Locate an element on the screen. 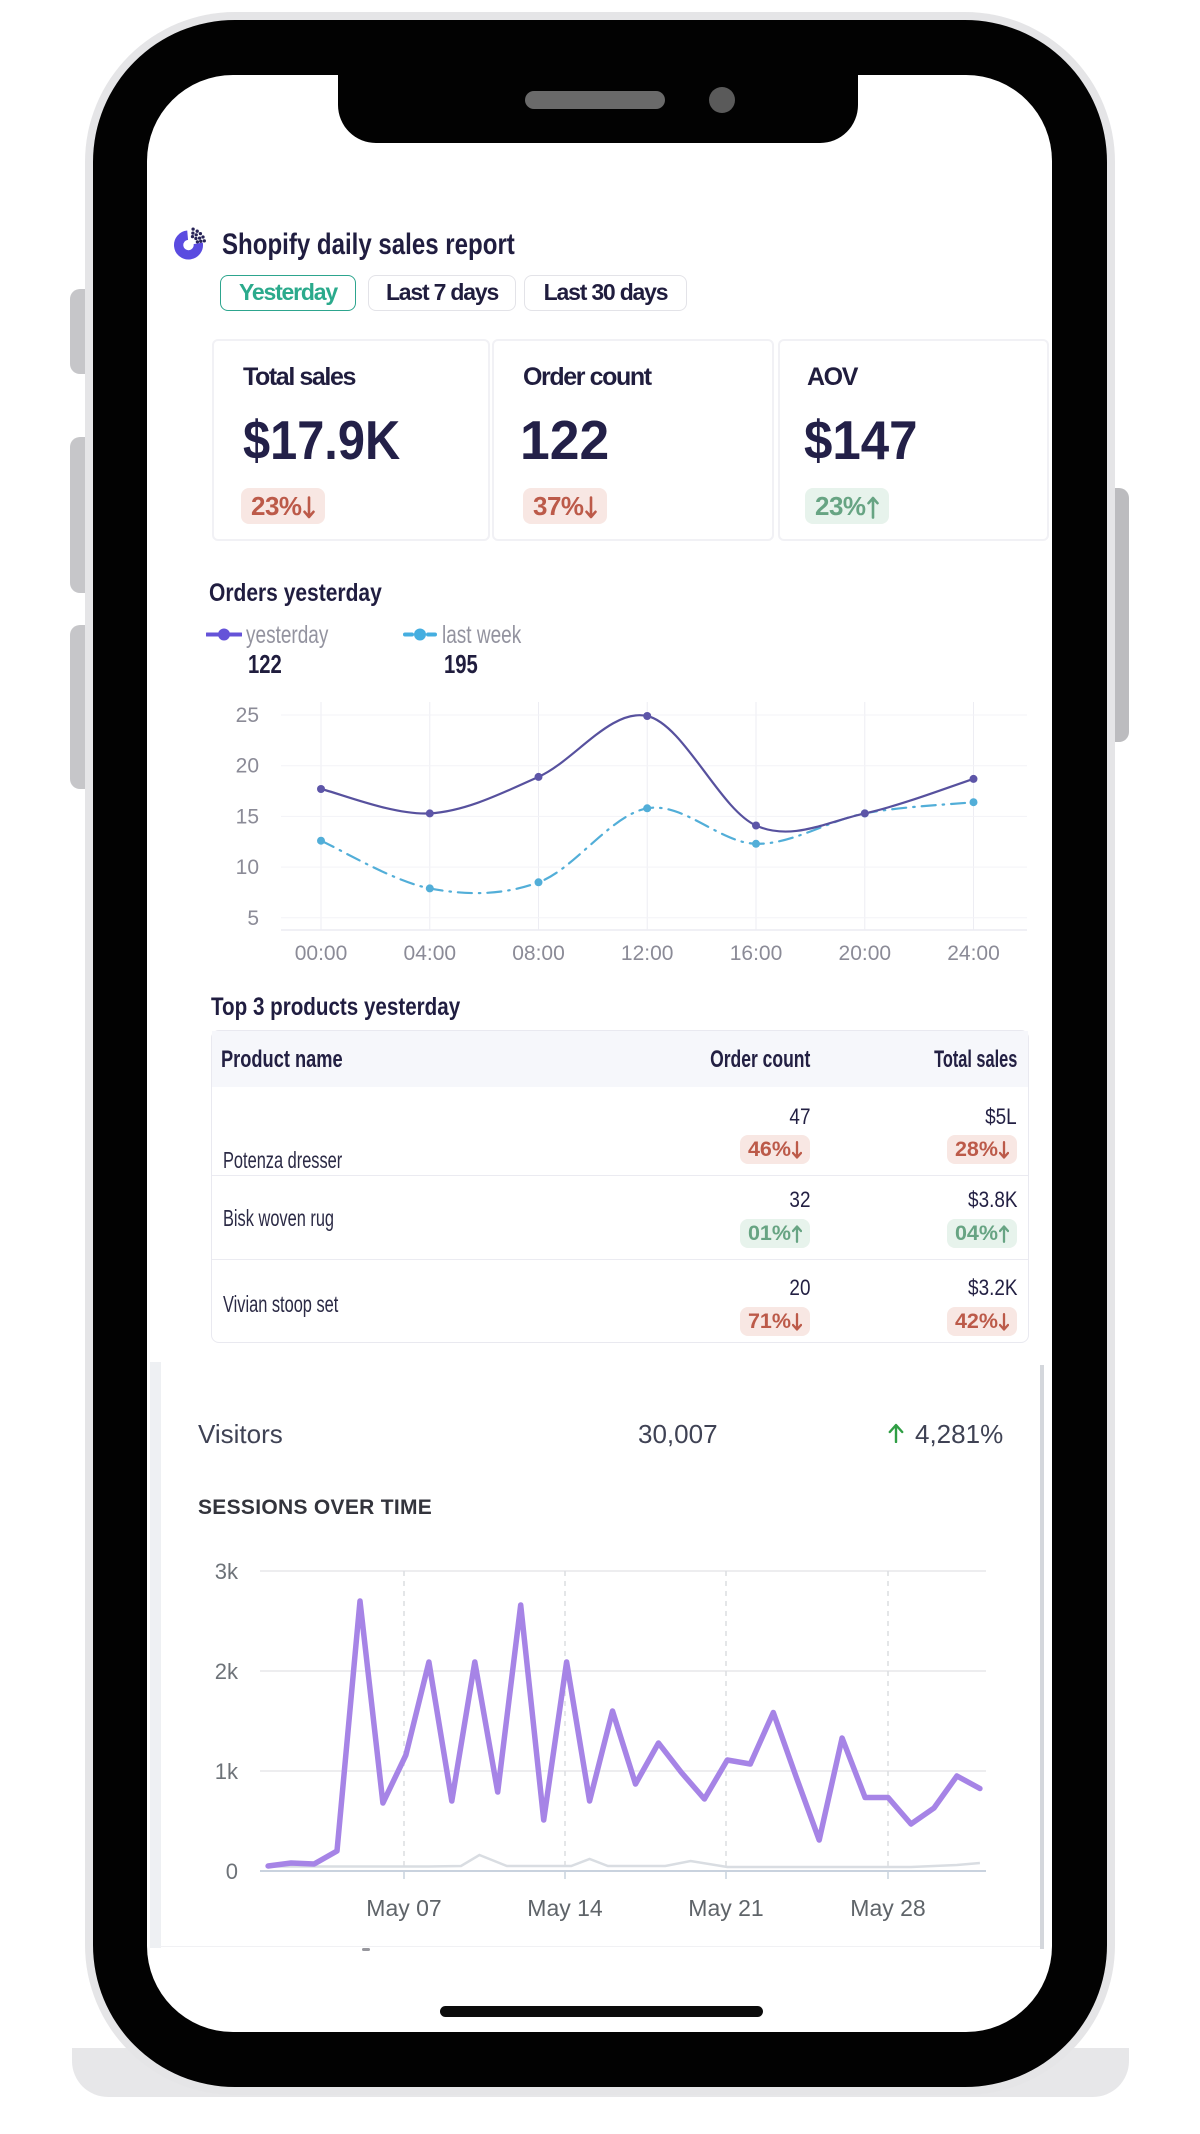 This screenshot has width=1200, height=2134. svg-text: 3k is located at coordinates (227, 1571).